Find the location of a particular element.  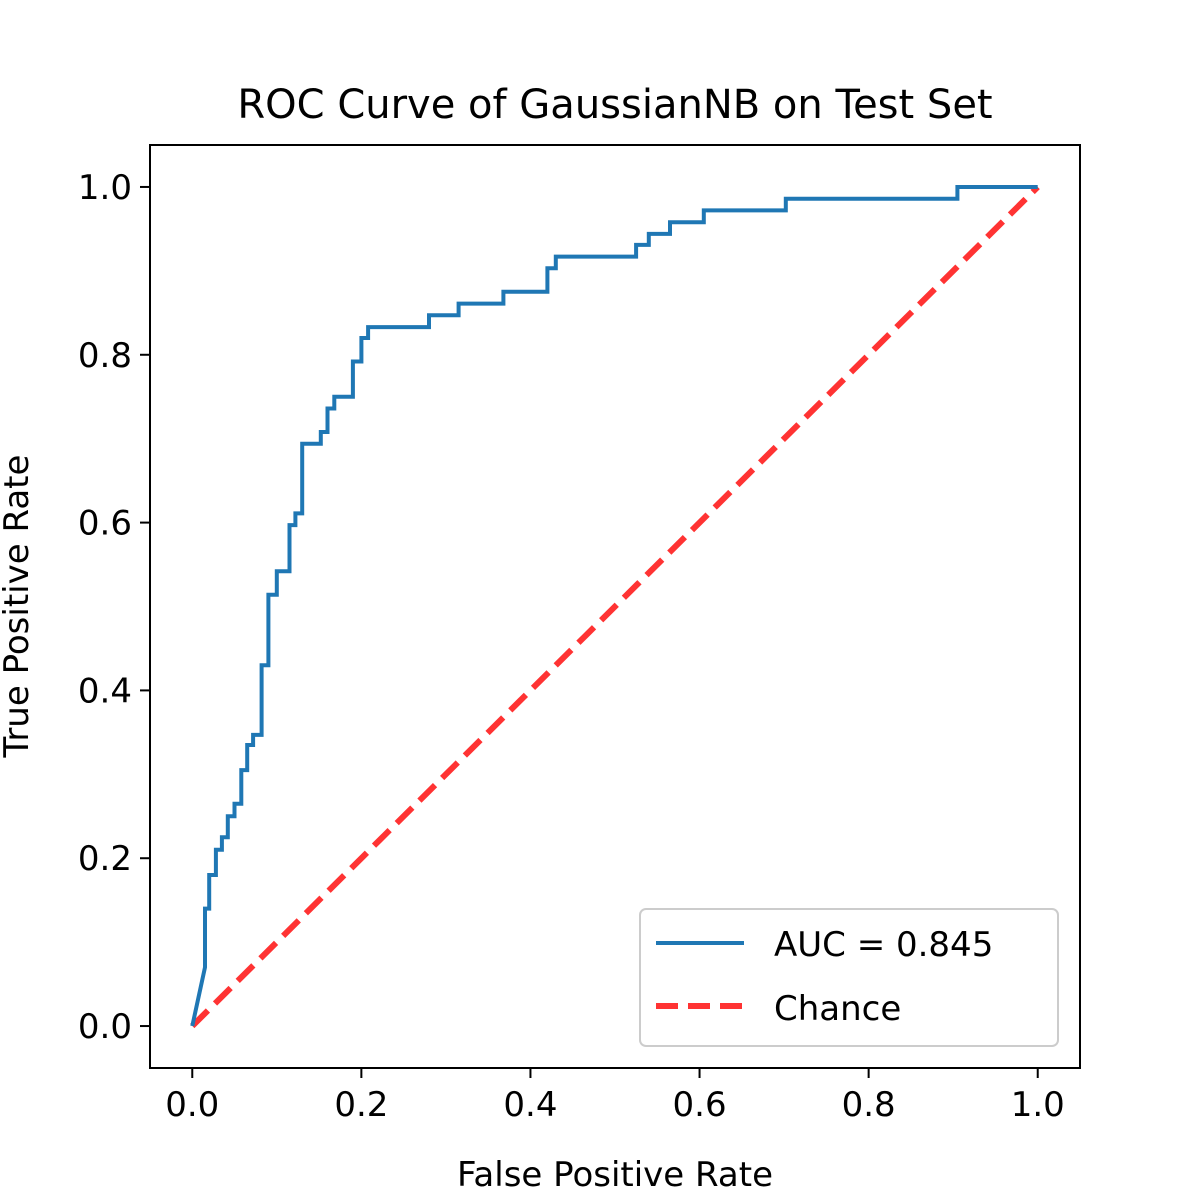

y-axis-label: True Positive Rate is located at coordinates (18, 607).